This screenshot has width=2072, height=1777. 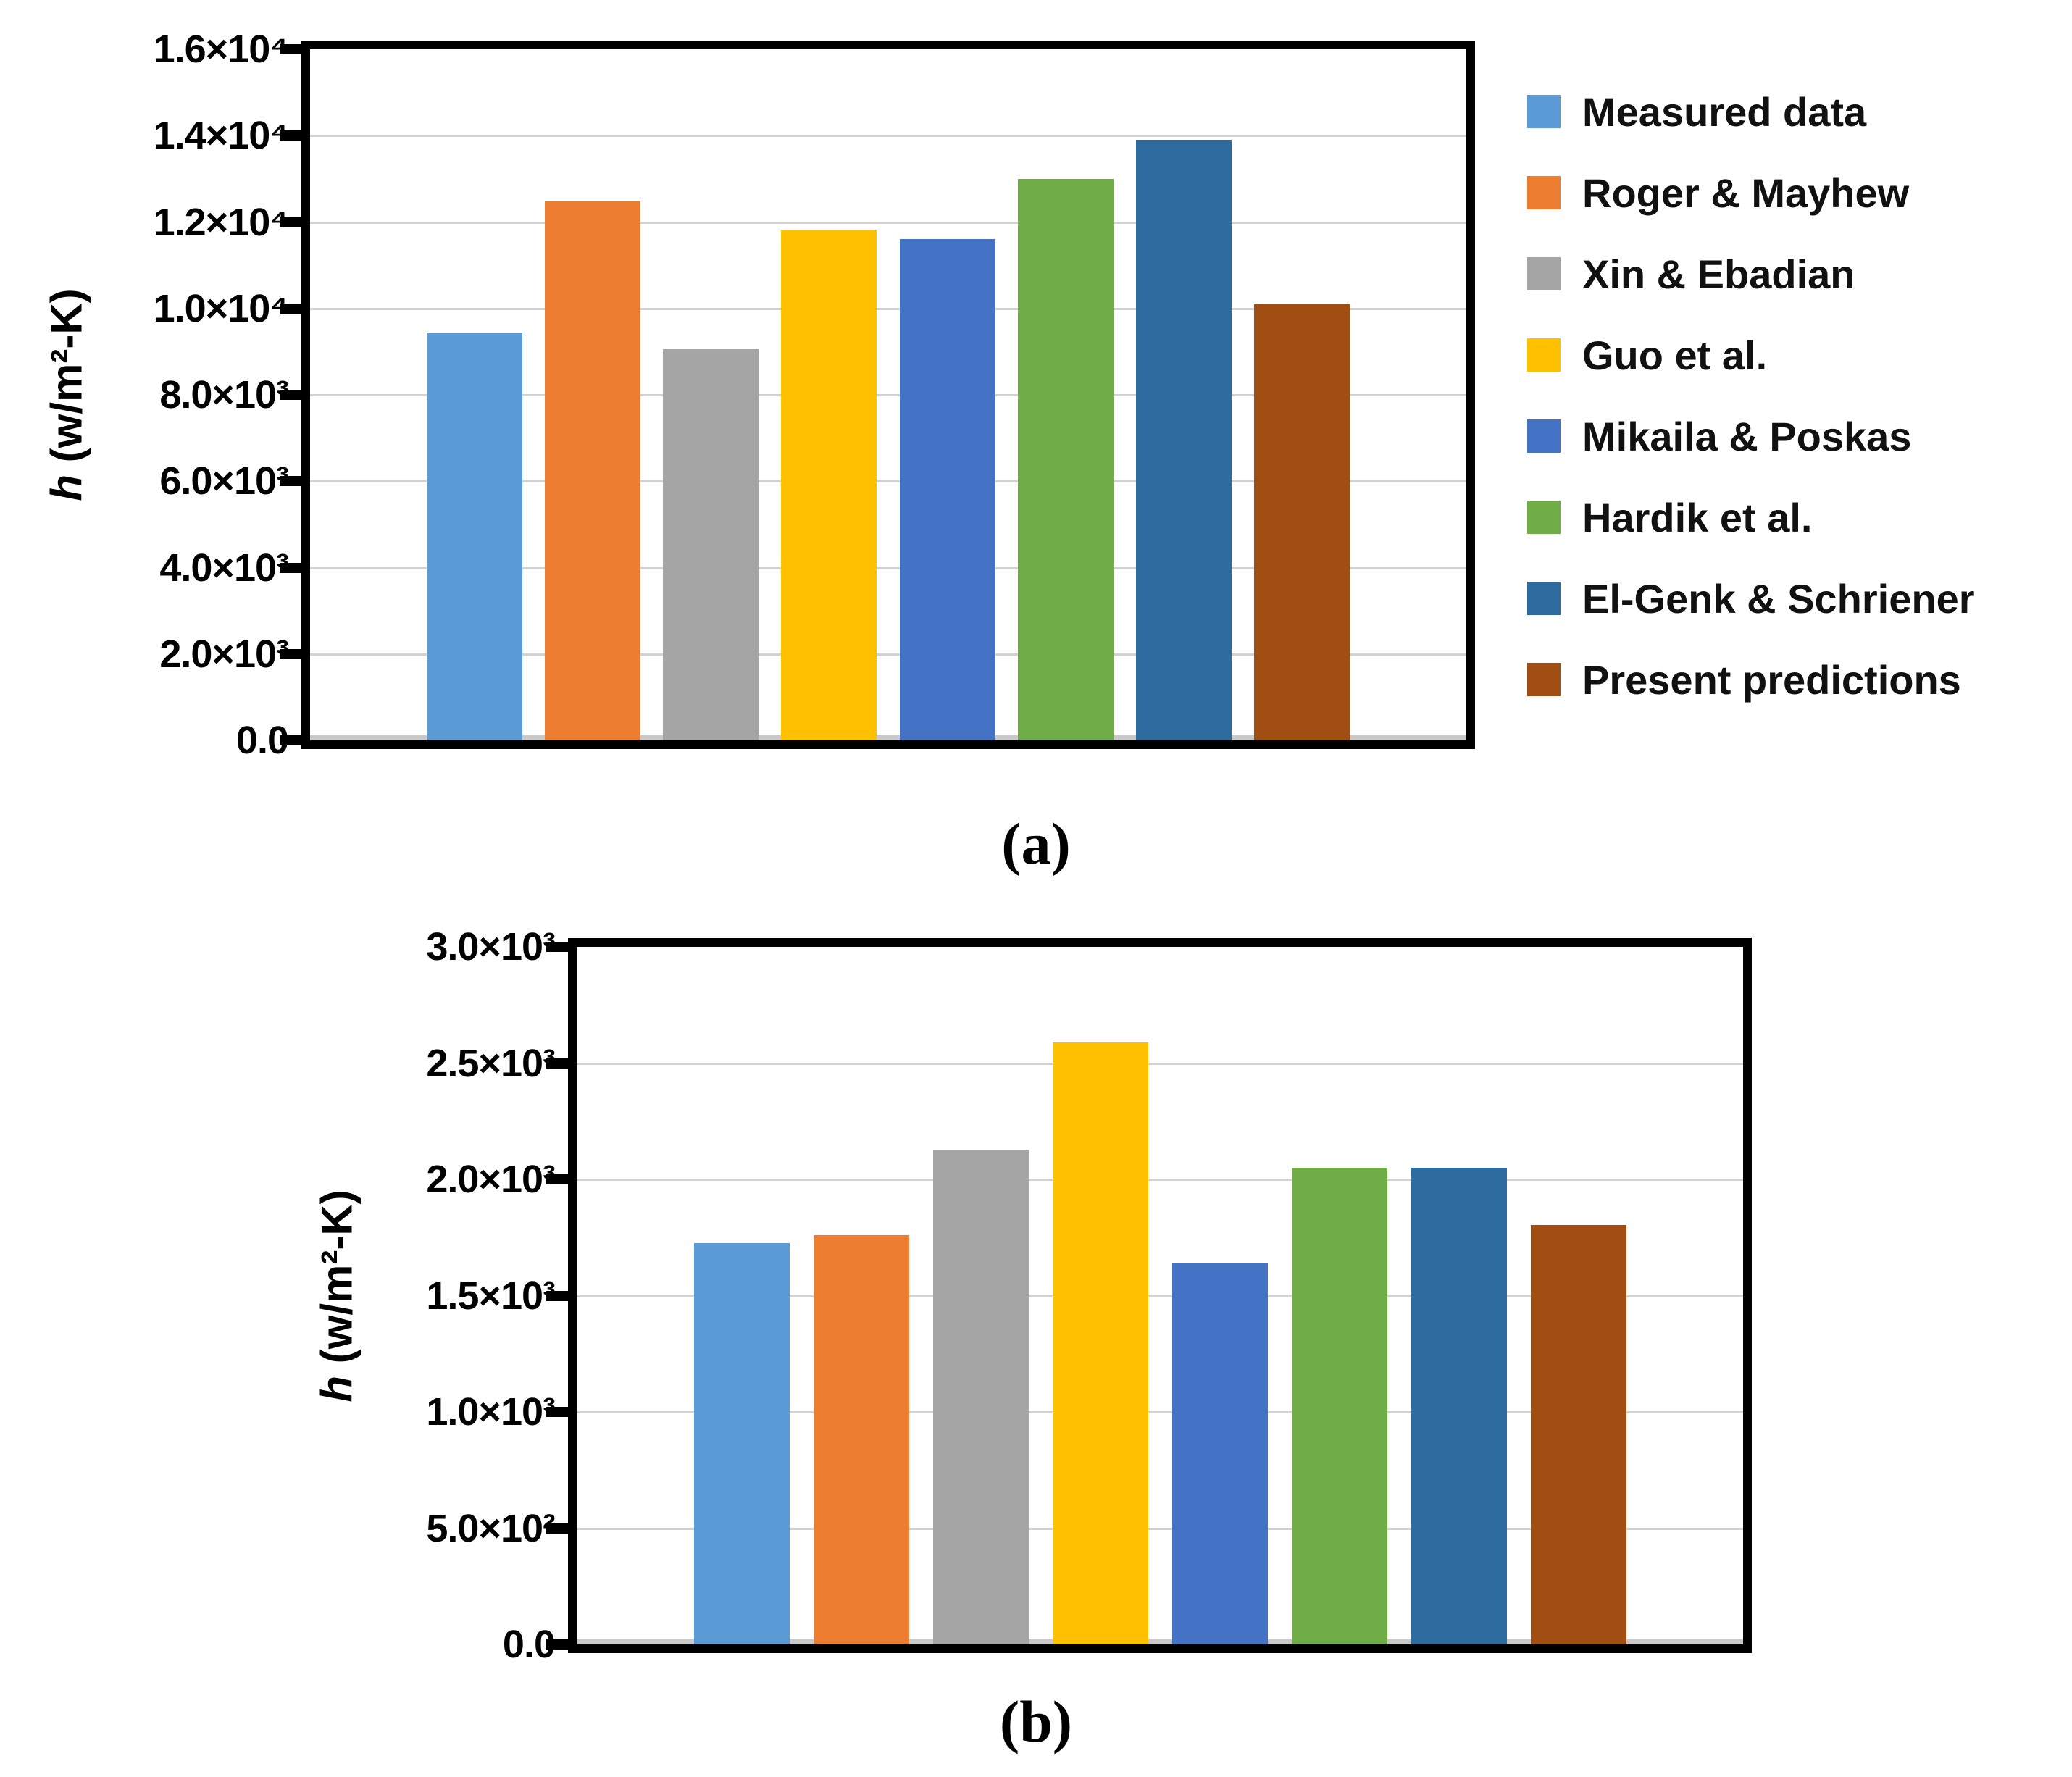 What do you see at coordinates (1036, 1722) in the screenshot?
I see `panel-label-b: (b)` at bounding box center [1036, 1722].